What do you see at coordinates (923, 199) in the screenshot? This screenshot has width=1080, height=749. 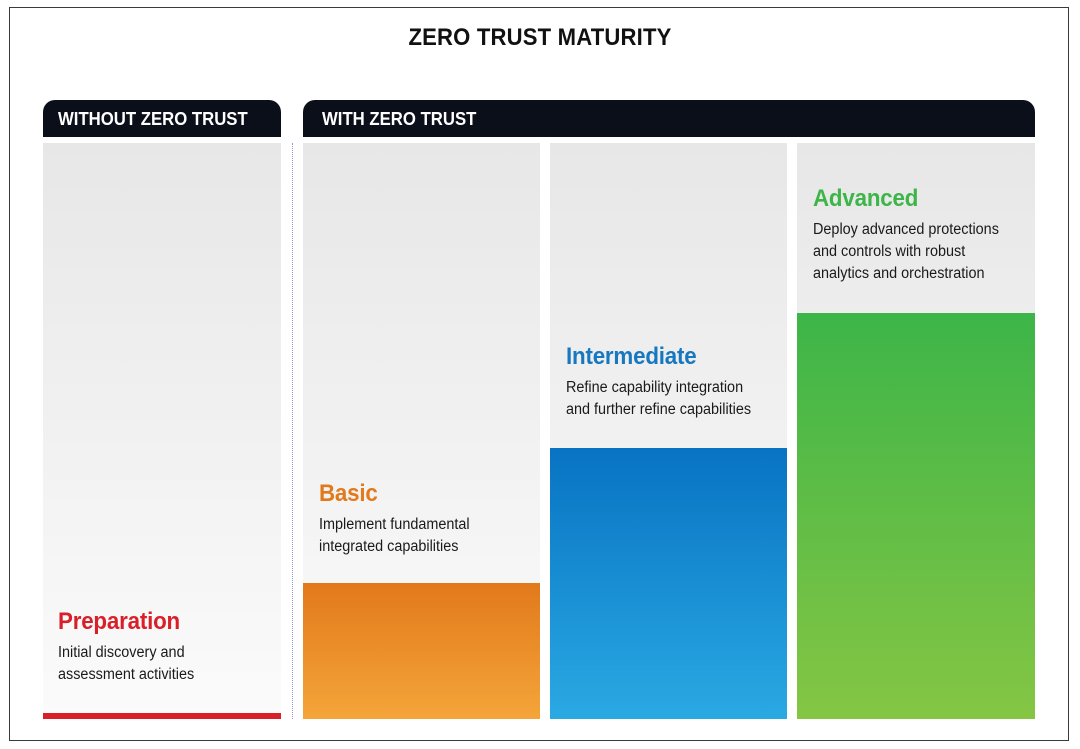 I see `stage-name-advanced: Advanced` at bounding box center [923, 199].